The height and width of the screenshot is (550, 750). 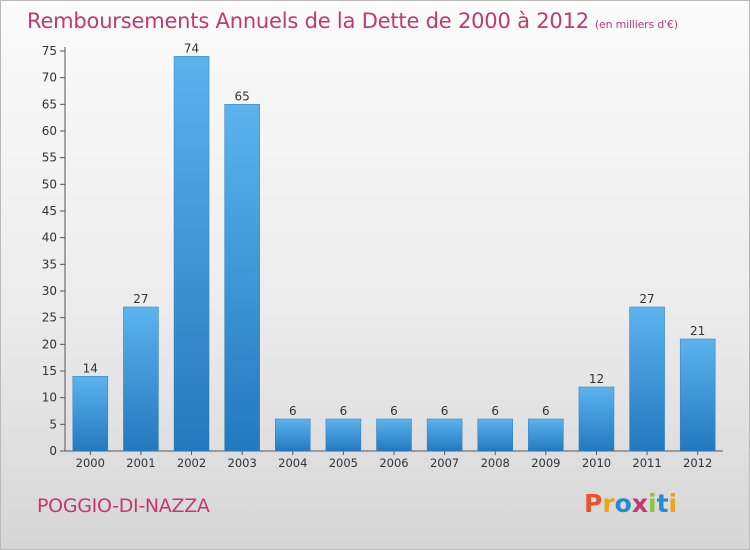 What do you see at coordinates (191, 48) in the screenshot?
I see `data-label: 74` at bounding box center [191, 48].